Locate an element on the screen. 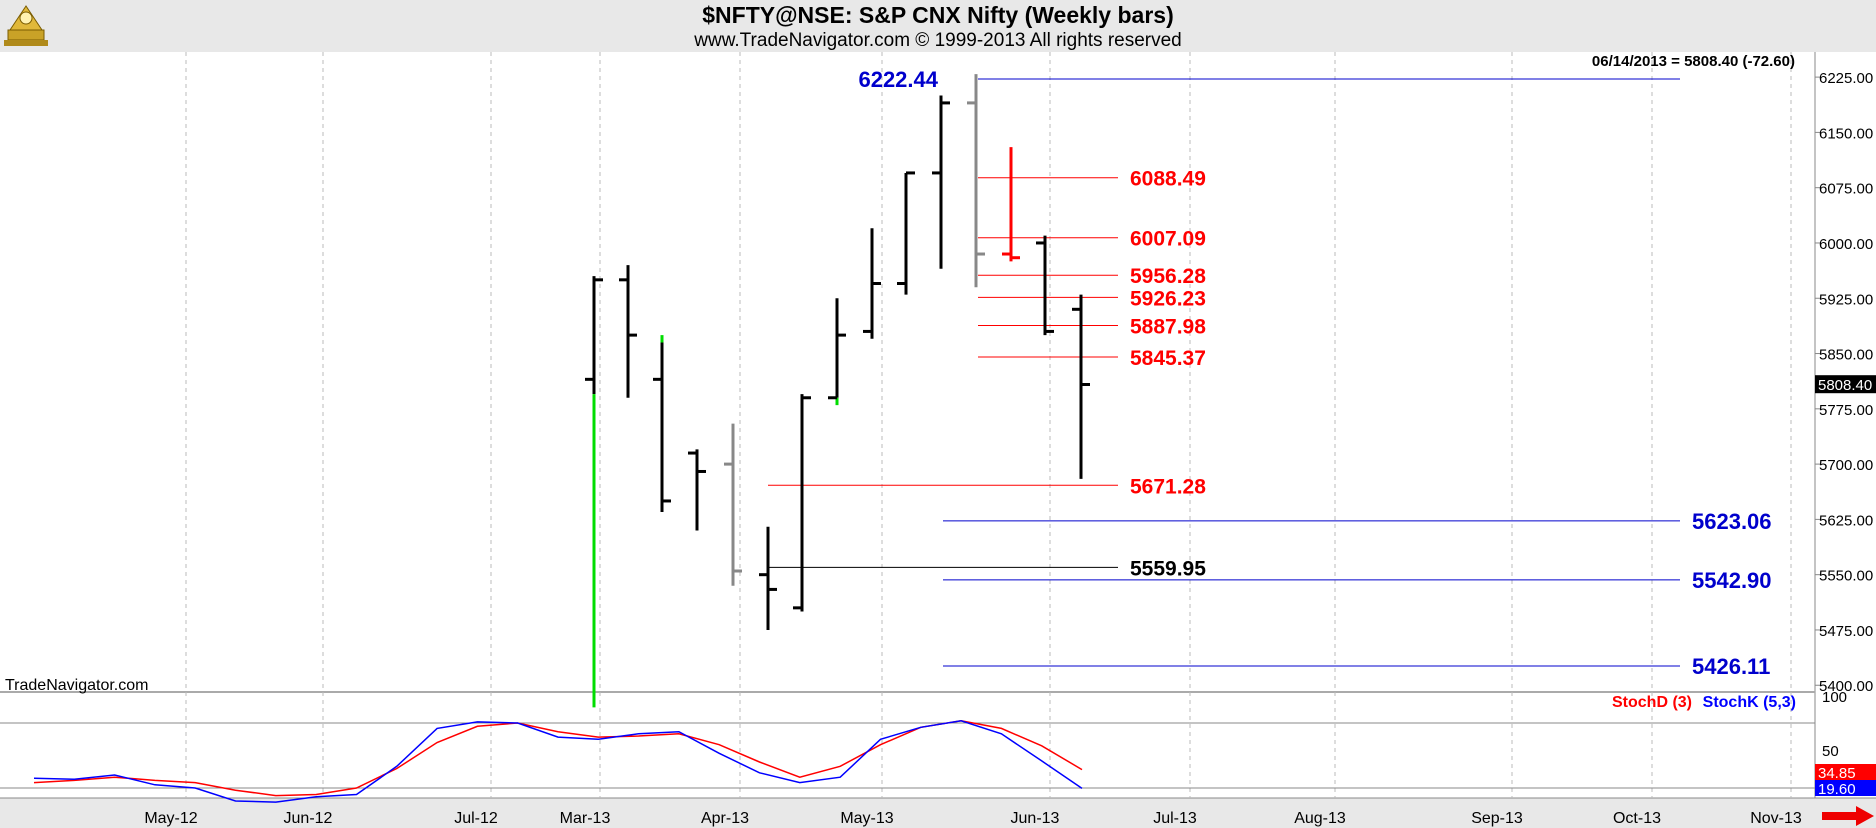 This screenshot has height=828, width=1876. stoch-d-line is located at coordinates (558, 758).